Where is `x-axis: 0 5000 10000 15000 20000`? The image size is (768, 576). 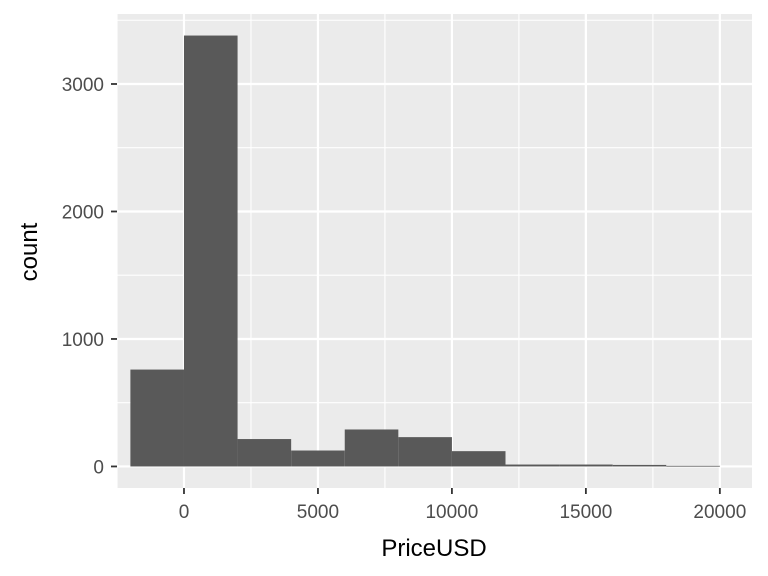 x-axis: 0 5000 10000 15000 20000 is located at coordinates (462, 505).